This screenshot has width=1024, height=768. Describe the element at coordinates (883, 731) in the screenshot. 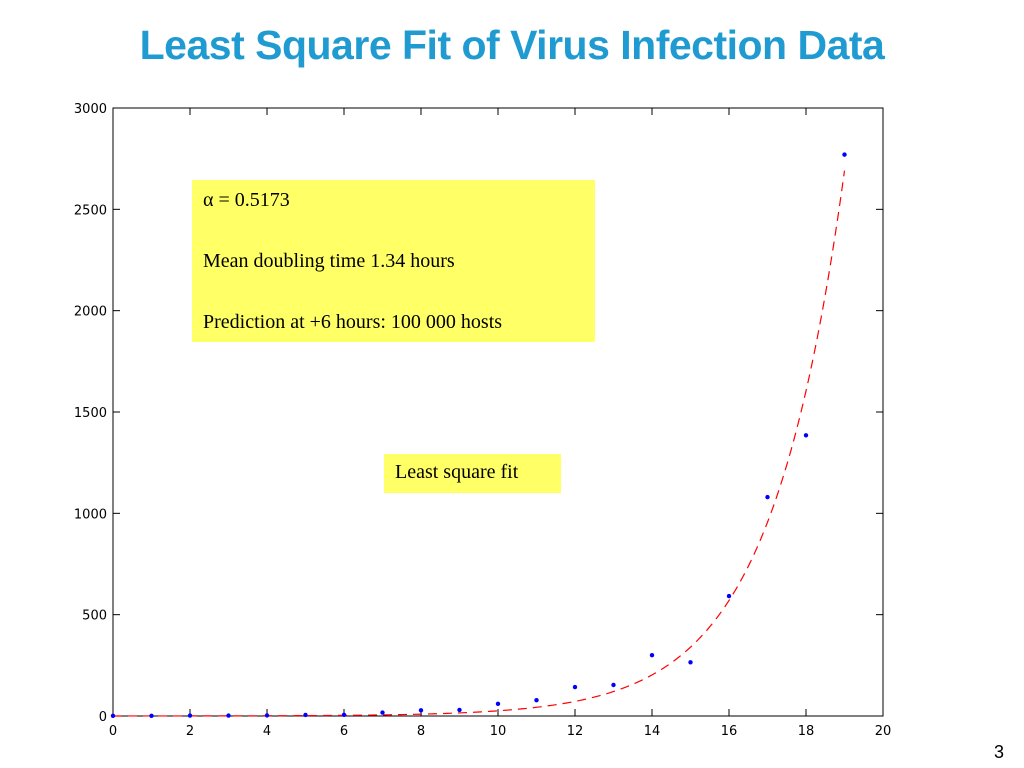

I see `x-tick-label: 20` at that location.